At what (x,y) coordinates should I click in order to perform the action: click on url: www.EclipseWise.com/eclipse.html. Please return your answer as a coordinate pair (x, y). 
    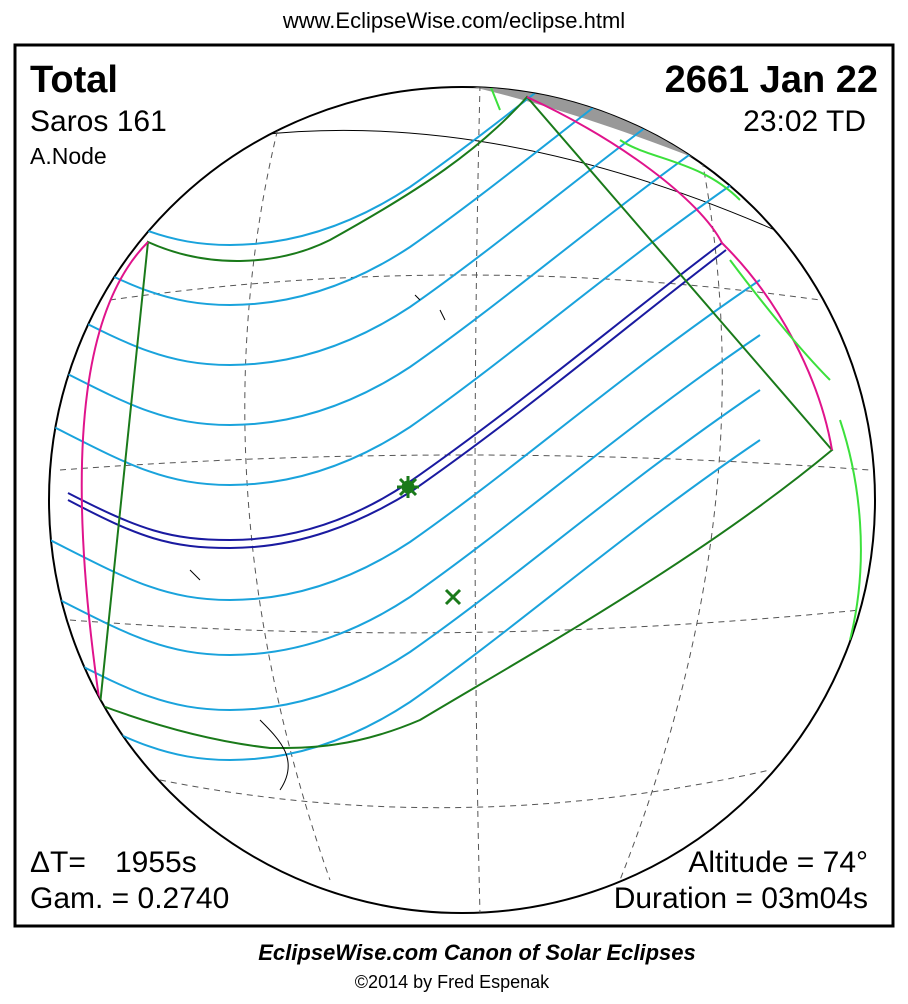
    Looking at the image, I should click on (453, 20).